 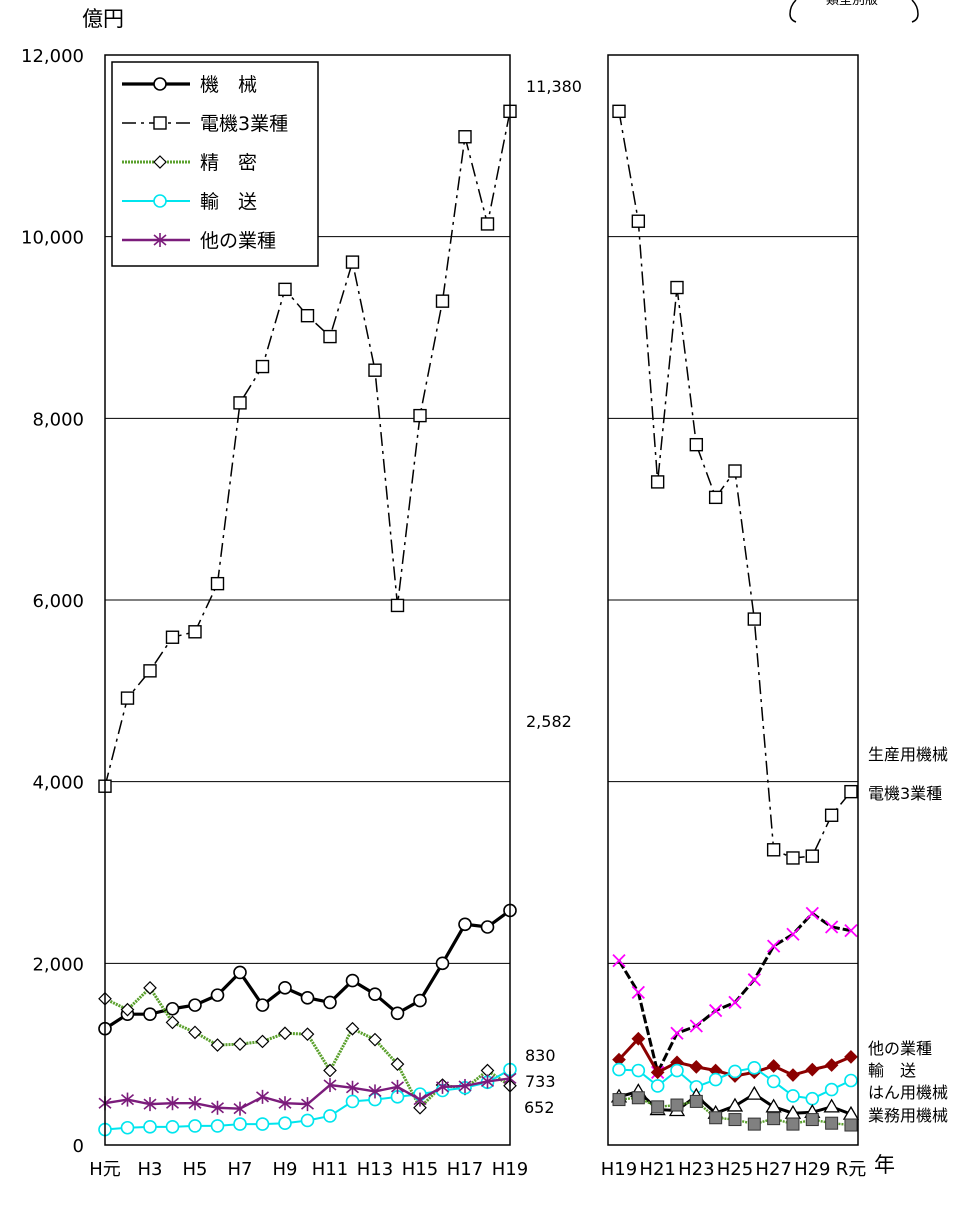 I want to click on legend-item: 精 密, so click(x=189, y=163).